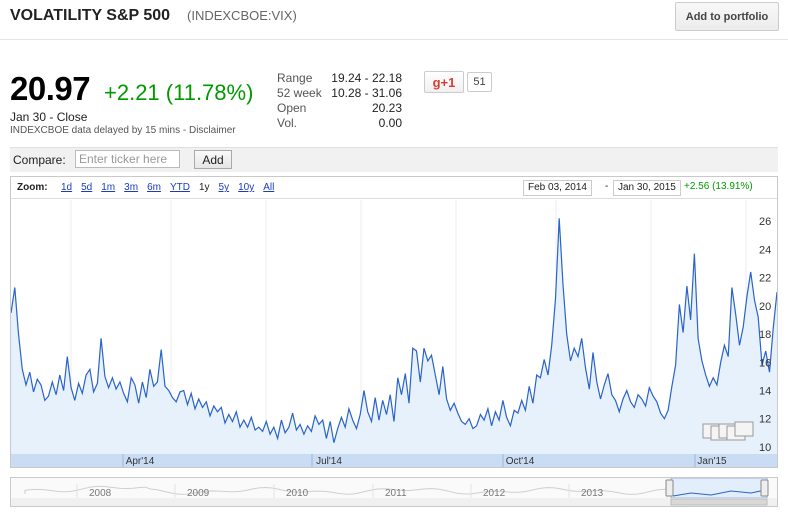 Image resolution: width=788 pixels, height=517 pixels. I want to click on zoom-1y: 1y, so click(204, 187).